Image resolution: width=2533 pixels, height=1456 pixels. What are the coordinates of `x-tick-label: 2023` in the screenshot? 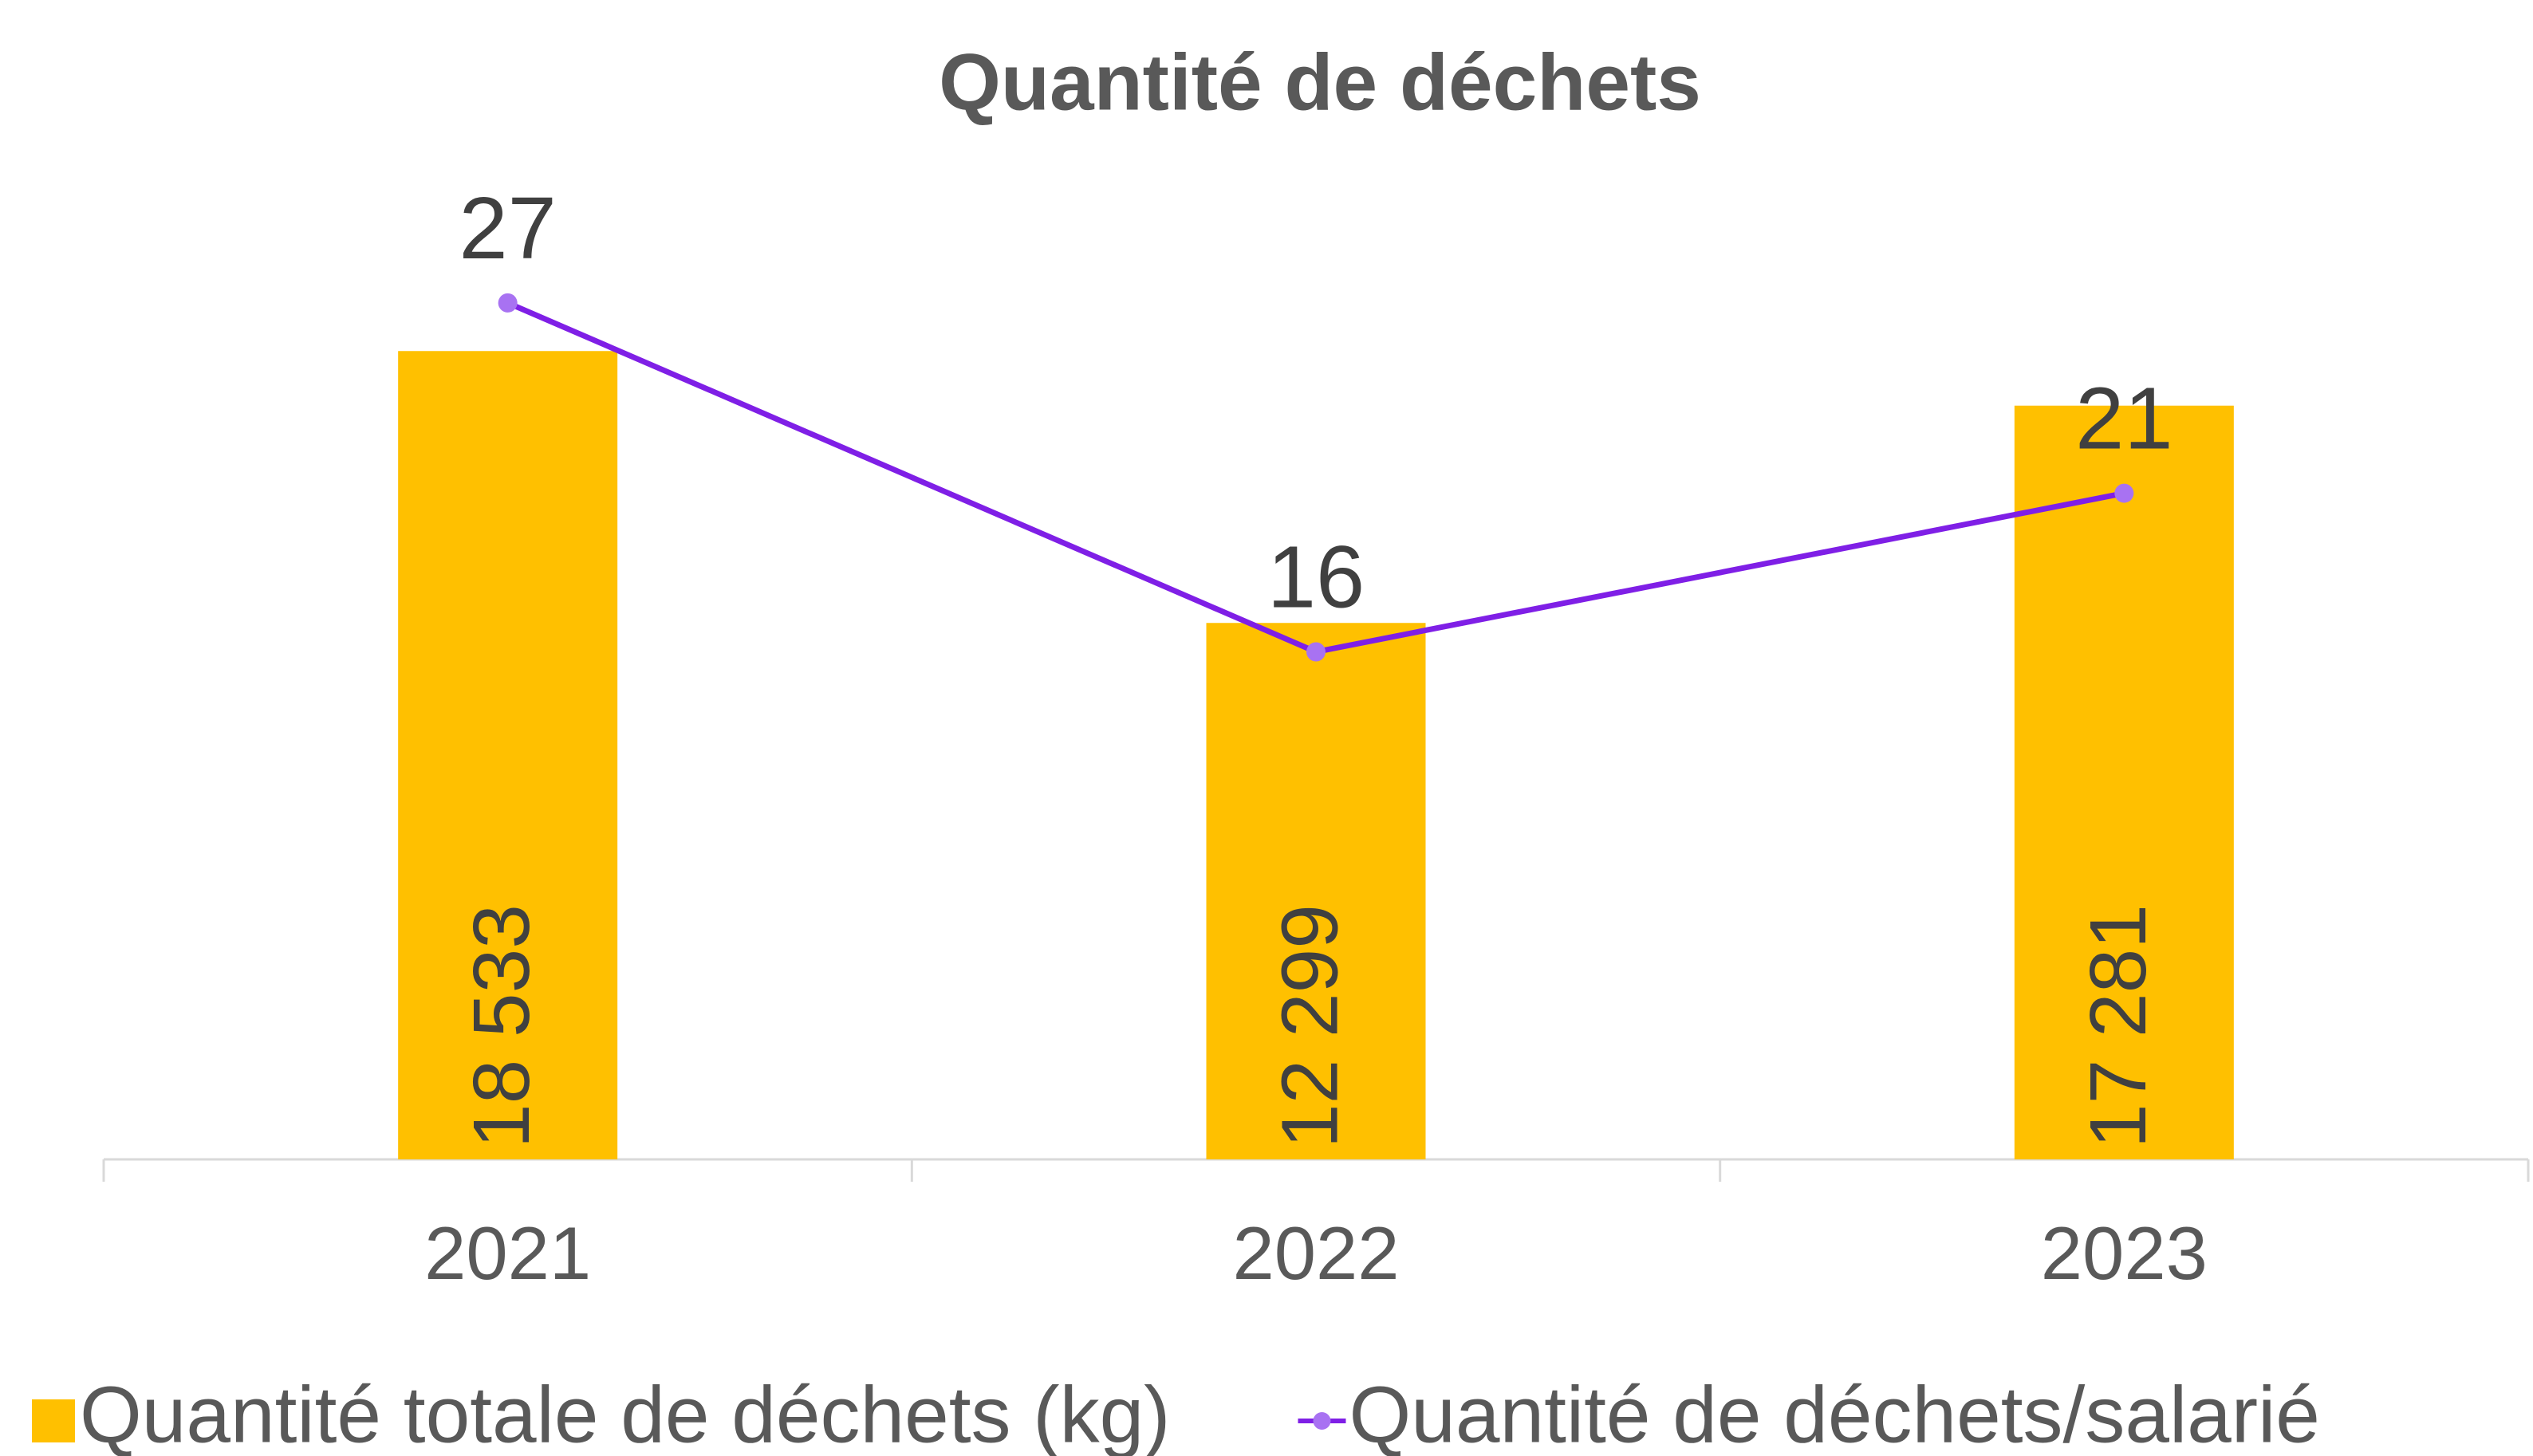 It's located at (2124, 1253).